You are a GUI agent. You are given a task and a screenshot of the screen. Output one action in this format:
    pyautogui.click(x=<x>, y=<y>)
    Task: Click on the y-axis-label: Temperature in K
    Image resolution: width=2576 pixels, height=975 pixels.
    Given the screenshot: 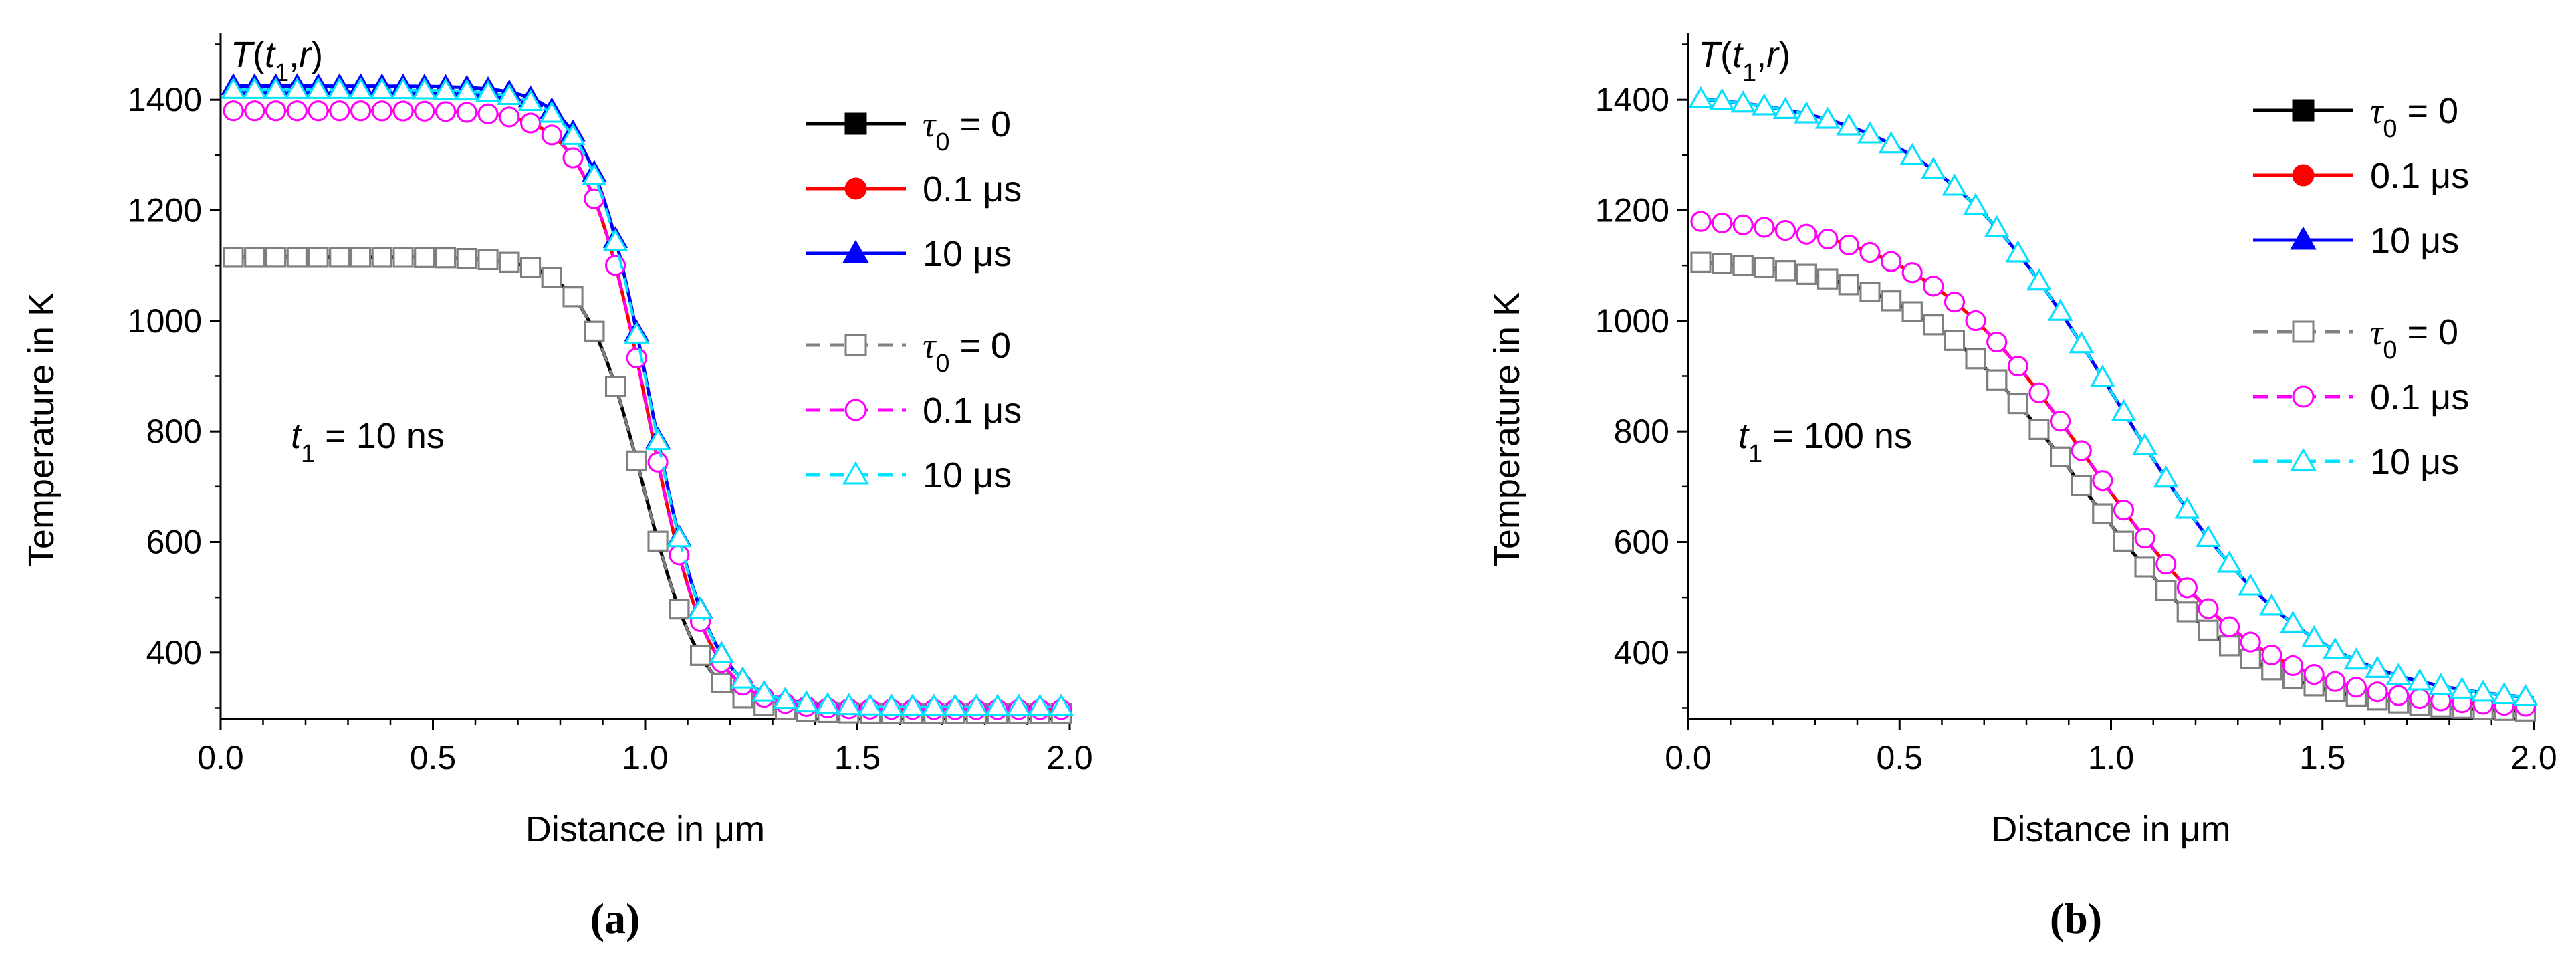 What is the action you would take?
    pyautogui.click(x=1507, y=429)
    